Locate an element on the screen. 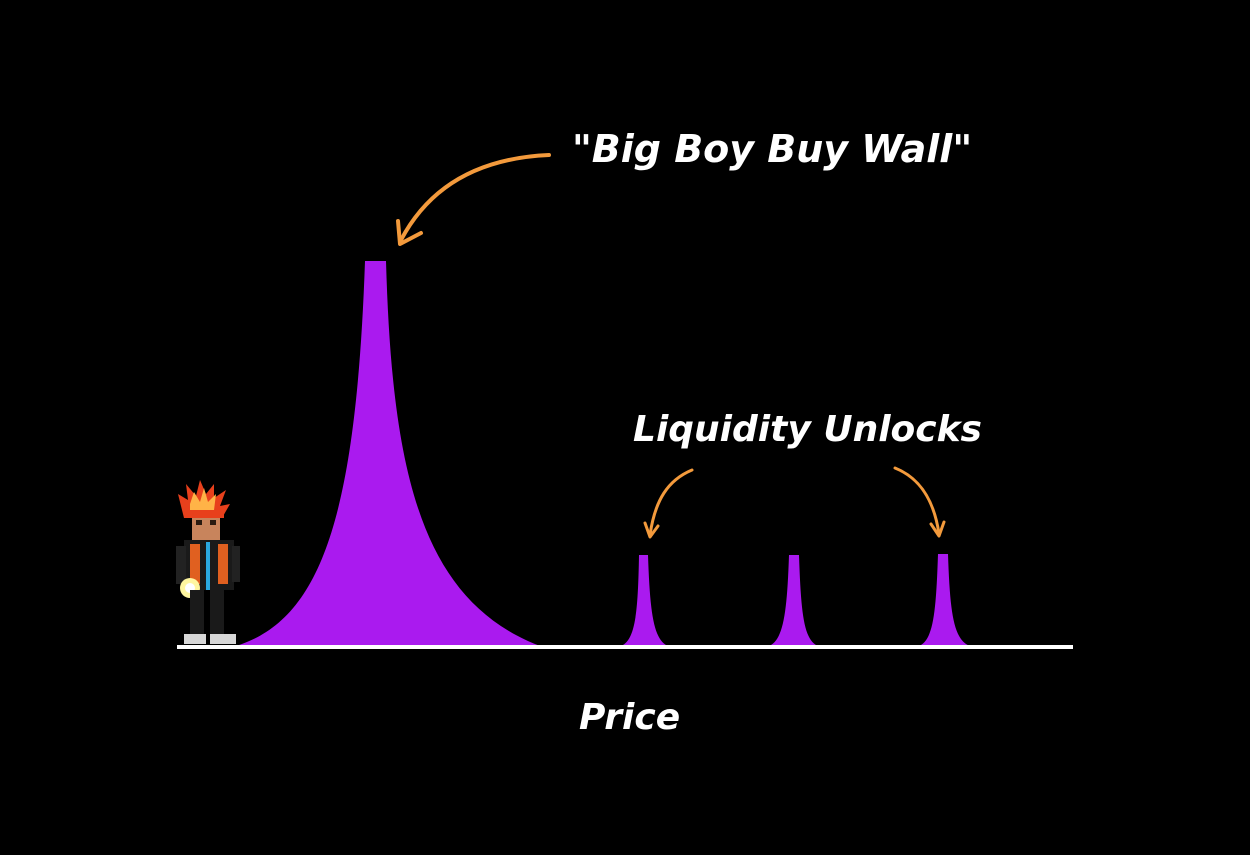 The width and height of the screenshot is (1250, 855). liquidity-unlocks-label: Liquidity Unlocks is located at coordinates (807, 429).